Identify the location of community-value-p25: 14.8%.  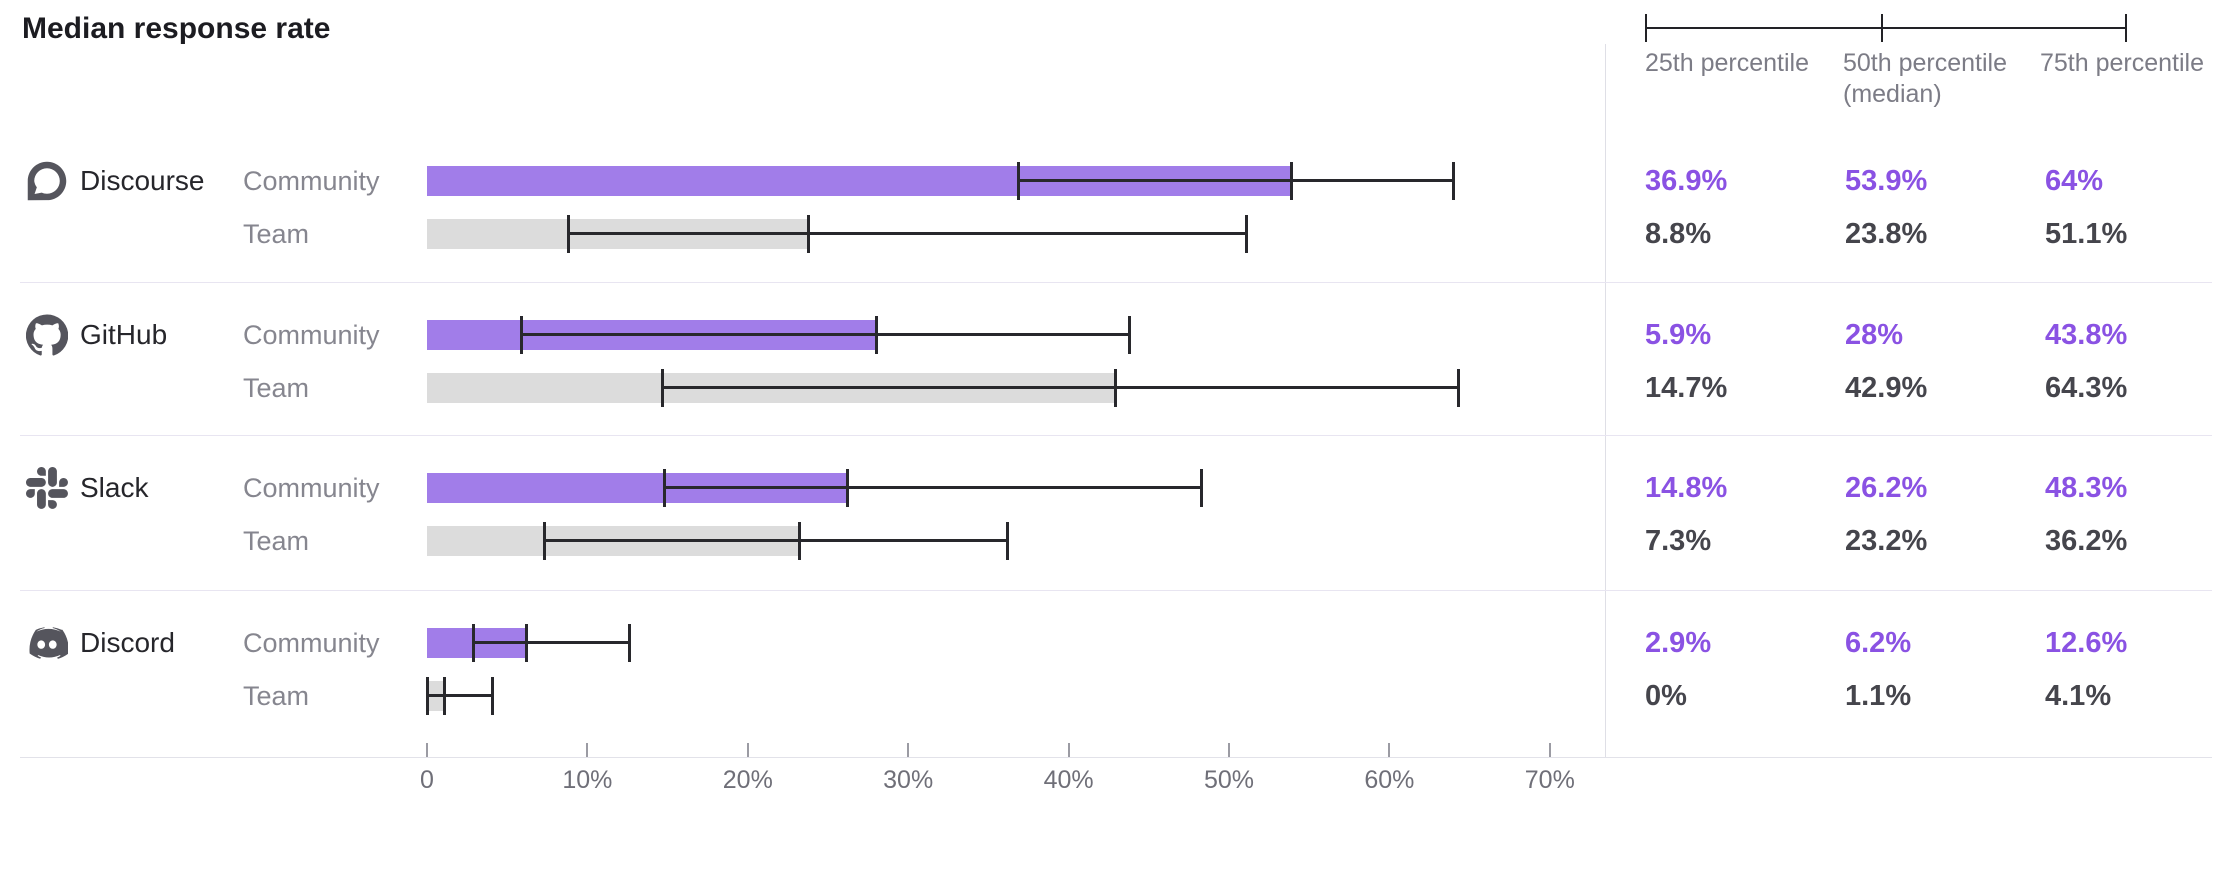
(1686, 488).